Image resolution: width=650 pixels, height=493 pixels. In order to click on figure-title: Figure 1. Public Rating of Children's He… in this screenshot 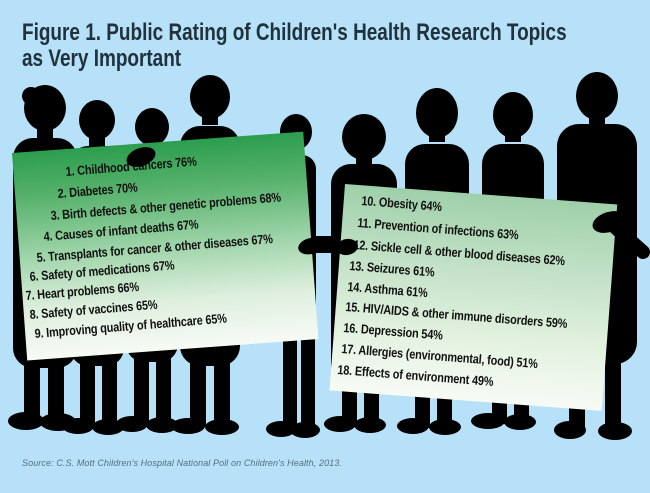, I will do `click(294, 46)`.